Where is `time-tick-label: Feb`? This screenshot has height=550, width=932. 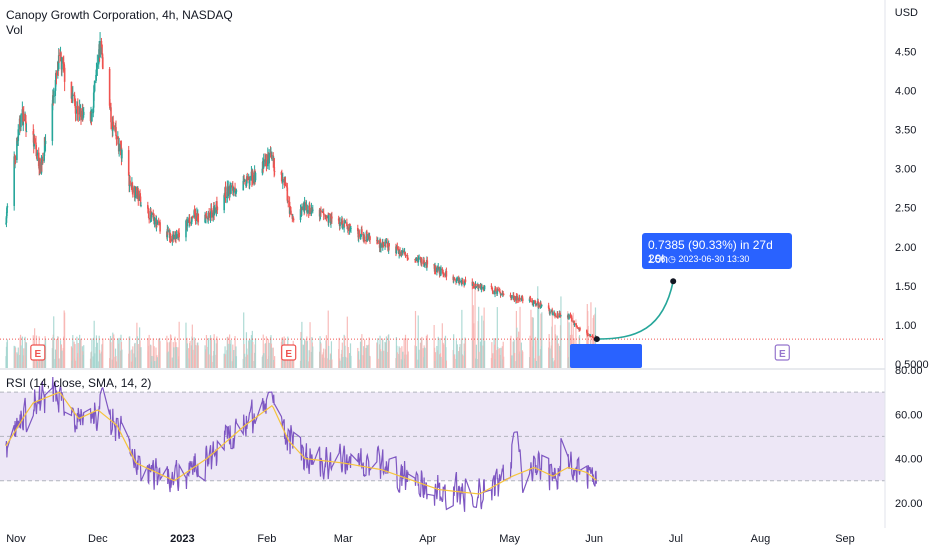
time-tick-label: Feb is located at coordinates (266, 539).